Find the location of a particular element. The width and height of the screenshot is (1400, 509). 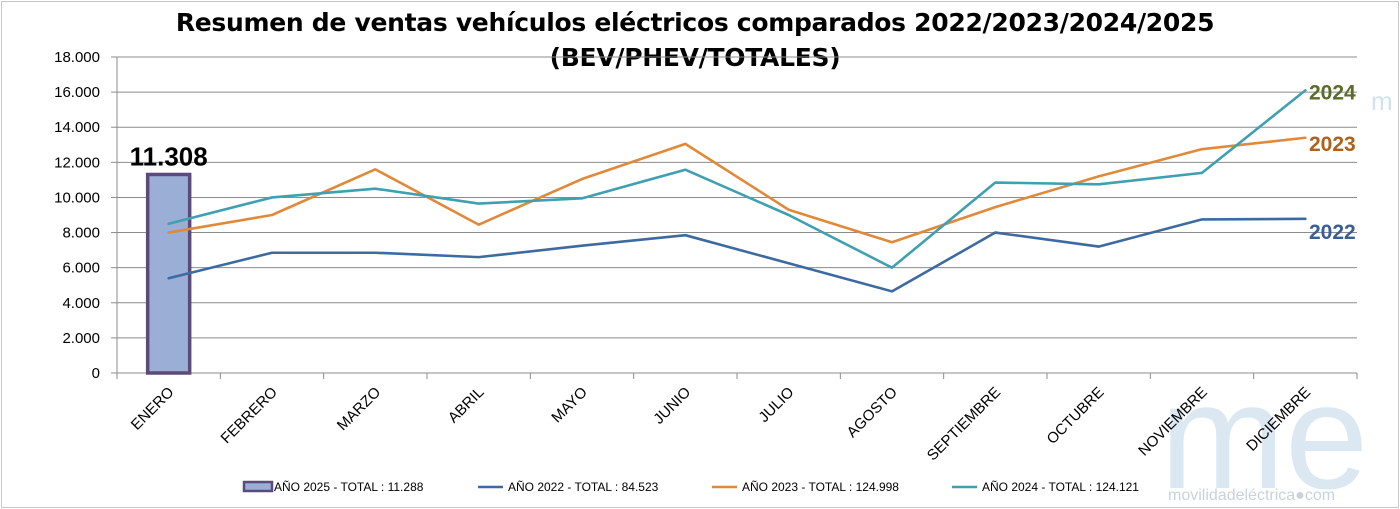

watermark-logo-text: me is located at coordinates (1264, 430).